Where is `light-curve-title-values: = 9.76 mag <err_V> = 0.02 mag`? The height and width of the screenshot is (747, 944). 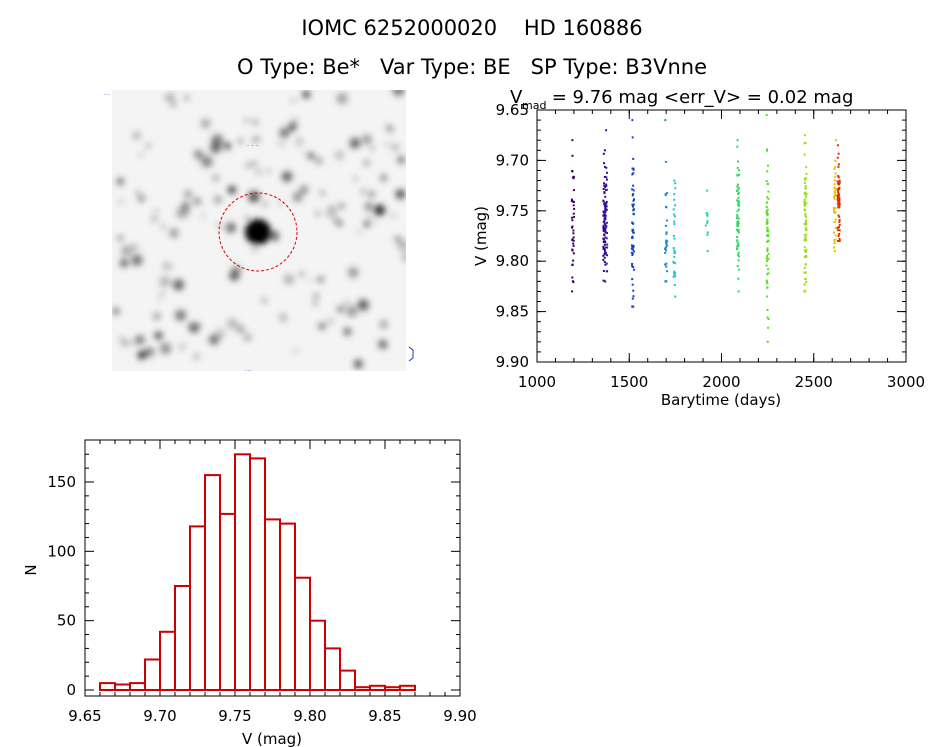
light-curve-title-values: = 9.76 mag <err_V> = 0.02 mag is located at coordinates (699, 97).